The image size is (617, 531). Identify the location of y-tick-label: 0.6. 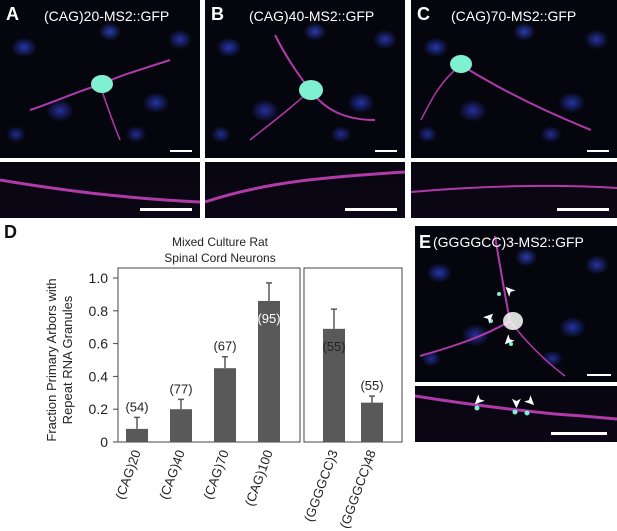
(99, 344).